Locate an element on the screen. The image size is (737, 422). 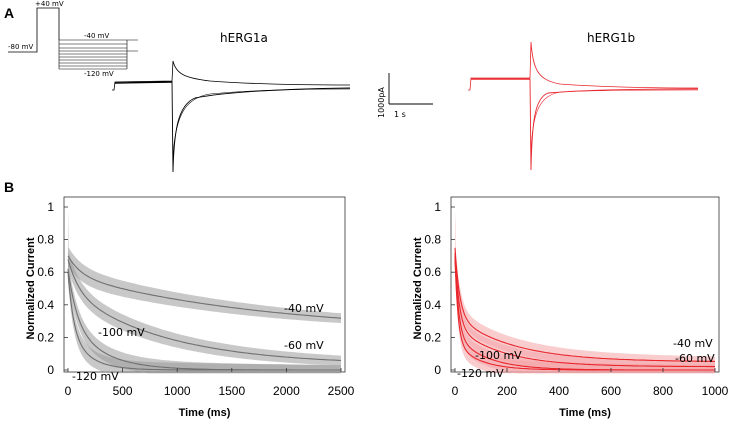
herg1a-trace-upper is located at coordinates (231, 75).